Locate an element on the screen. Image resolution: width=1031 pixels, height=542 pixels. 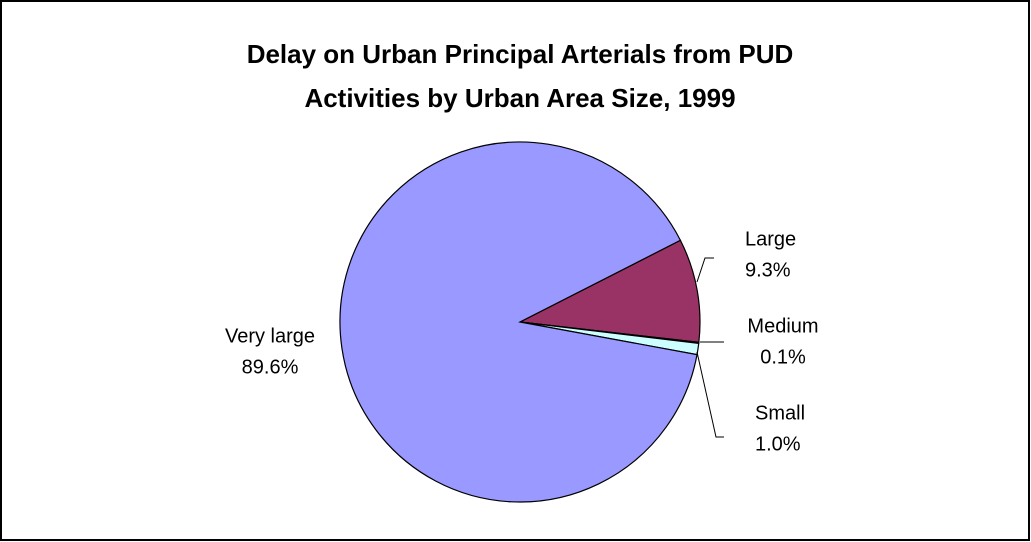
slice-label: Medium is located at coordinates (782, 326).